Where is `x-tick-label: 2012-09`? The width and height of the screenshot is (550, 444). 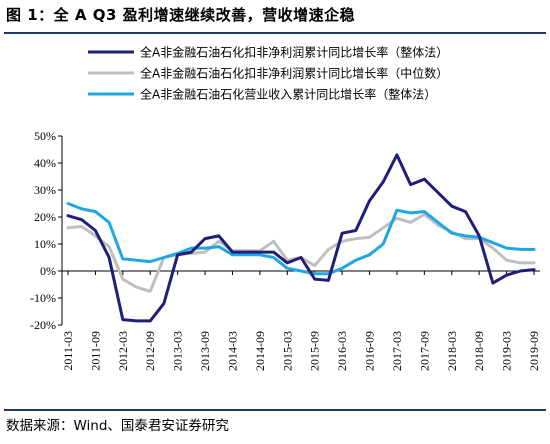 x-tick-label: 2012-09 is located at coordinates (150, 351).